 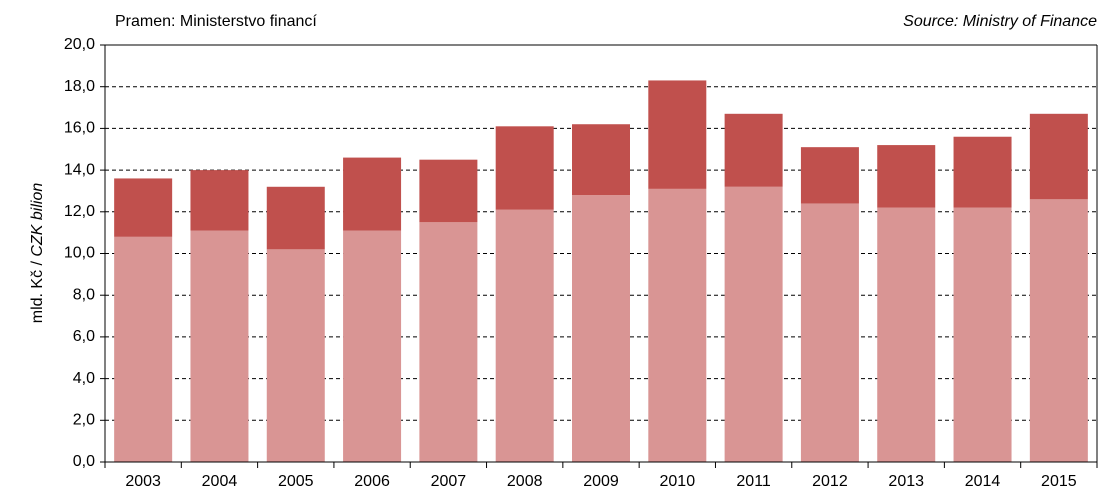 I want to click on y-tick-label: 14,0, so click(x=79, y=169).